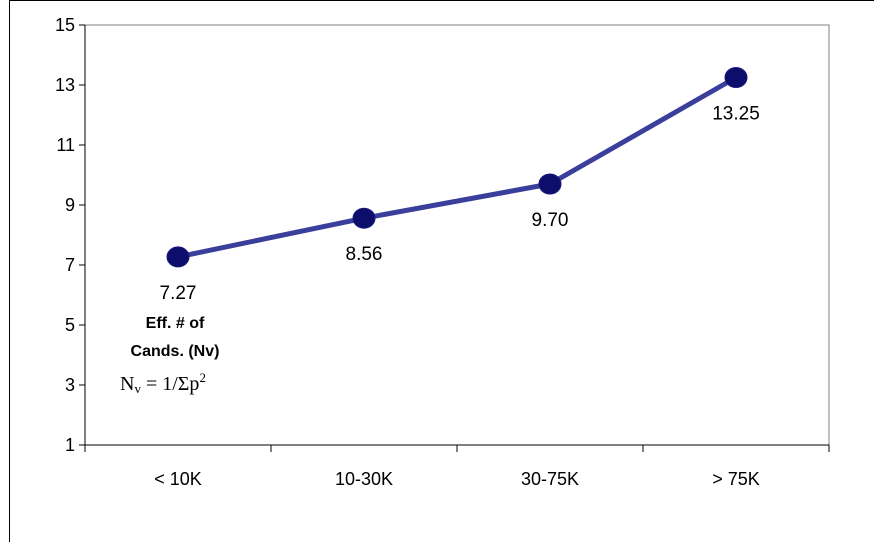 The width and height of the screenshot is (874, 542). I want to click on x-tick-label: > 75K, so click(736, 479).